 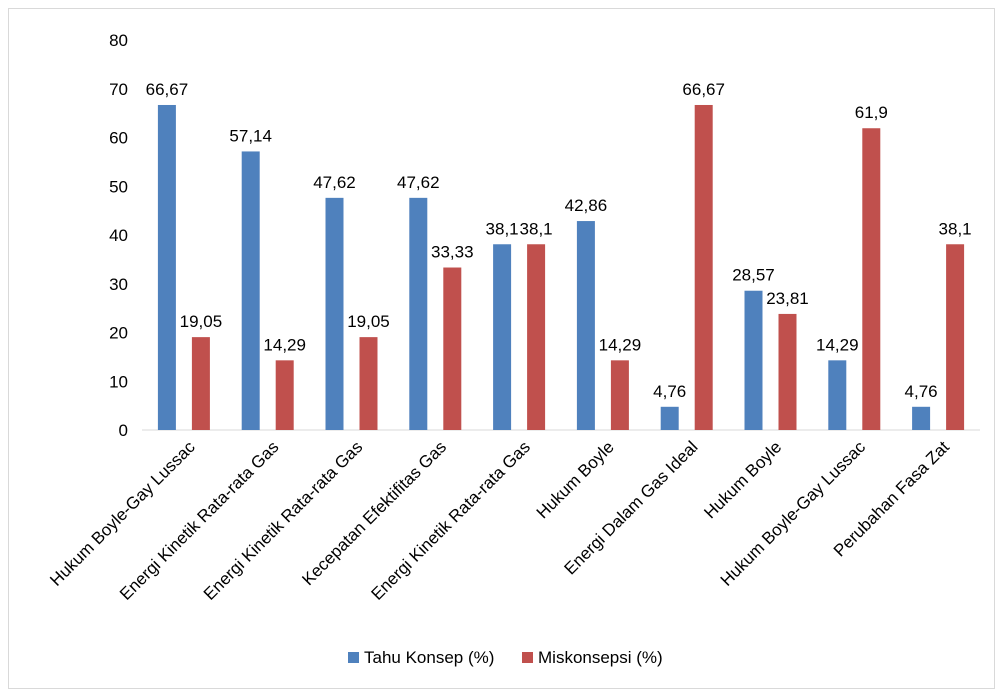 What do you see at coordinates (374, 513) in the screenshot?
I see `category-label: Kecepatan Efektifitas Gas` at bounding box center [374, 513].